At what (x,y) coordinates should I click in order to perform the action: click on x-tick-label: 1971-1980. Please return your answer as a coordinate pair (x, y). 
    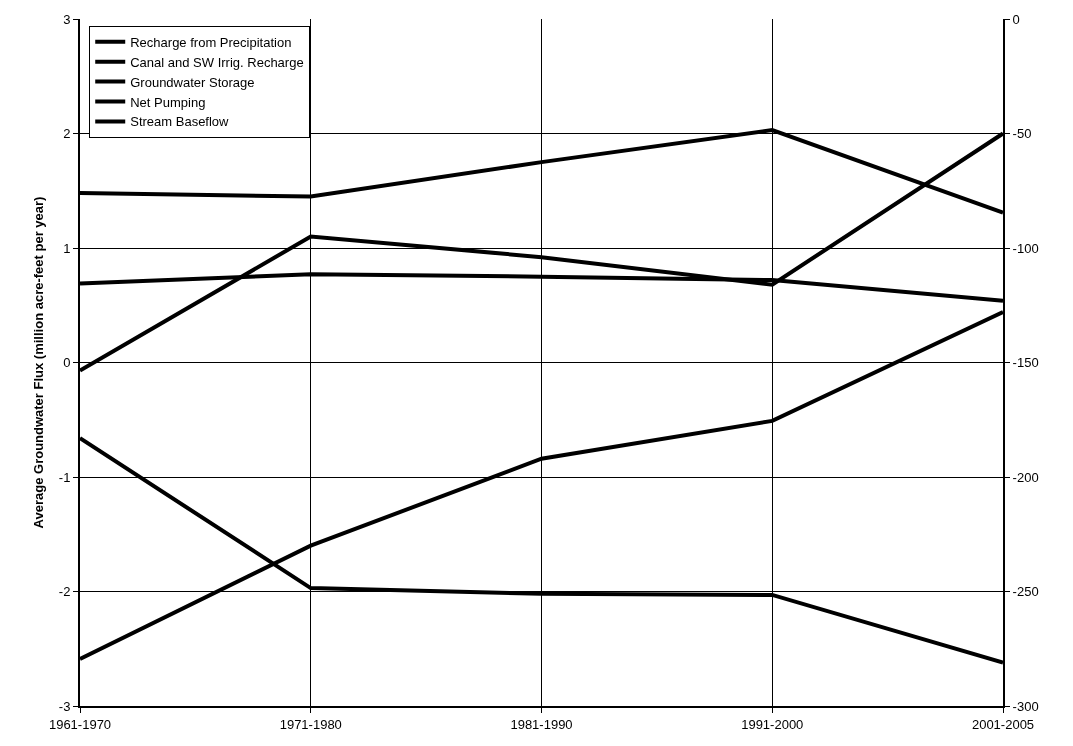
    Looking at the image, I should click on (310, 724).